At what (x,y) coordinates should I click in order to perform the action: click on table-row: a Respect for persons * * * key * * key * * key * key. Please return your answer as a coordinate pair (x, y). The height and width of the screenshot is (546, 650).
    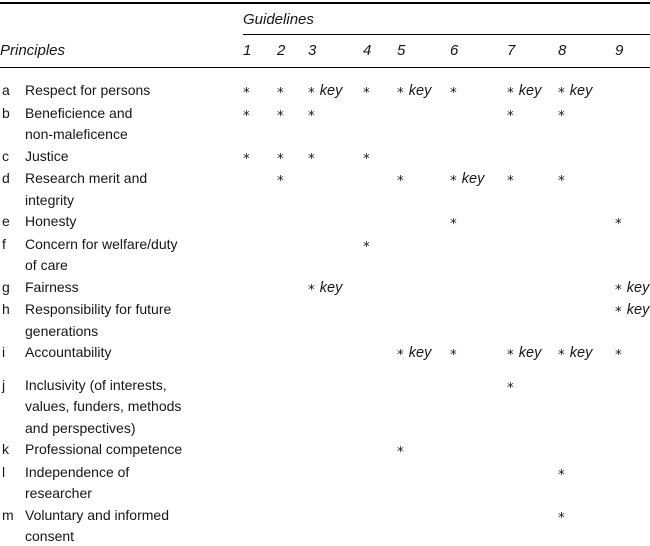
    Looking at the image, I should click on (325, 85).